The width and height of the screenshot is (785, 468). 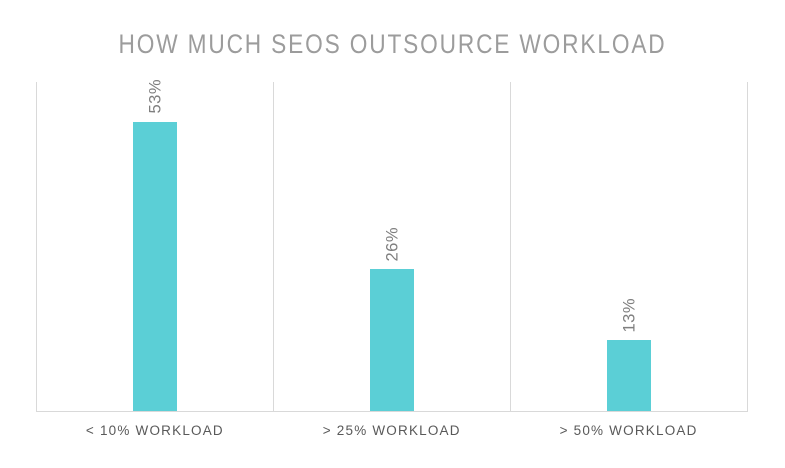 What do you see at coordinates (154, 430) in the screenshot?
I see `category-axis-label: < 10% WORKLOAD` at bounding box center [154, 430].